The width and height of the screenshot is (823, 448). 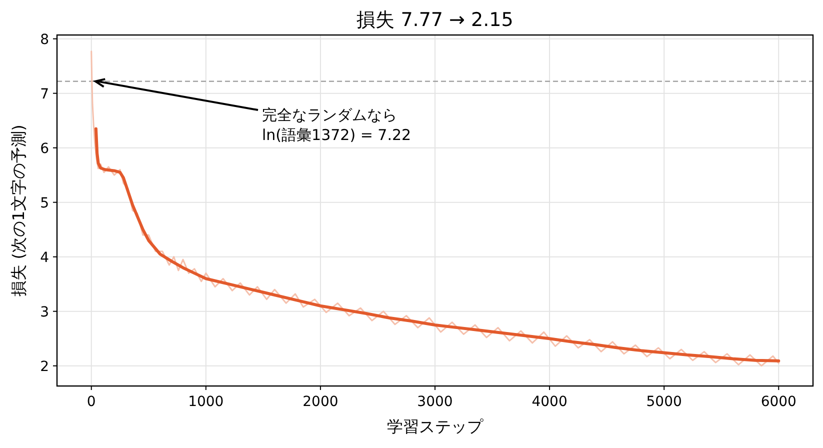 I want to click on x-tick-label: 2000, so click(x=320, y=402).